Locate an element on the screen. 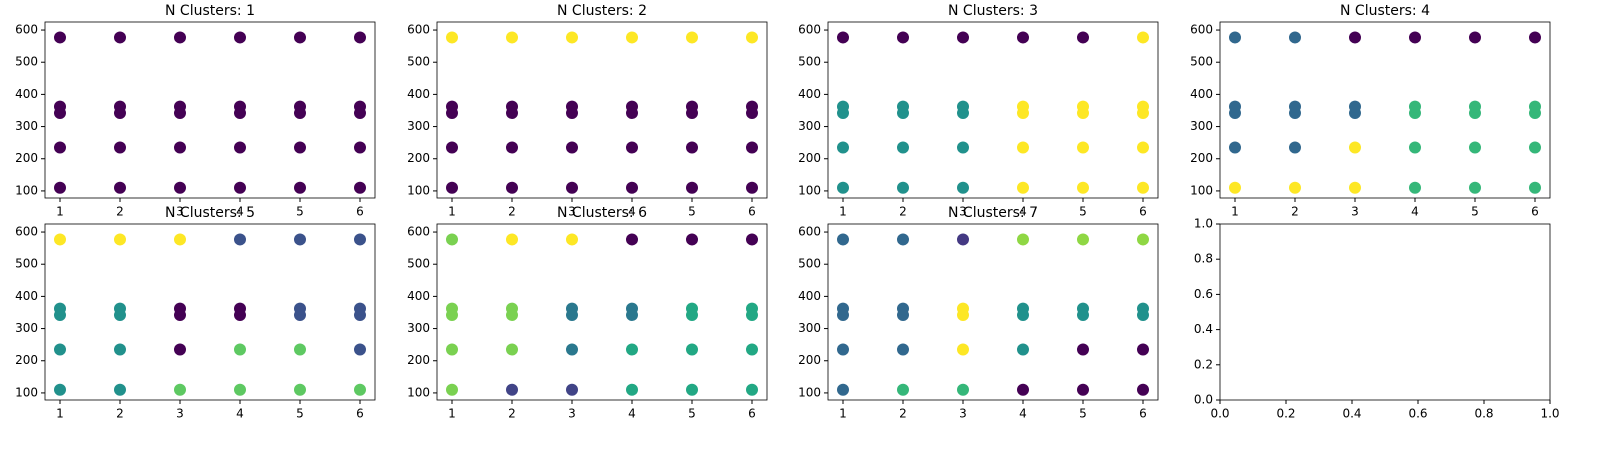 This screenshot has width=1617, height=449. y-tick-label: 1.0 is located at coordinates (1203, 224).